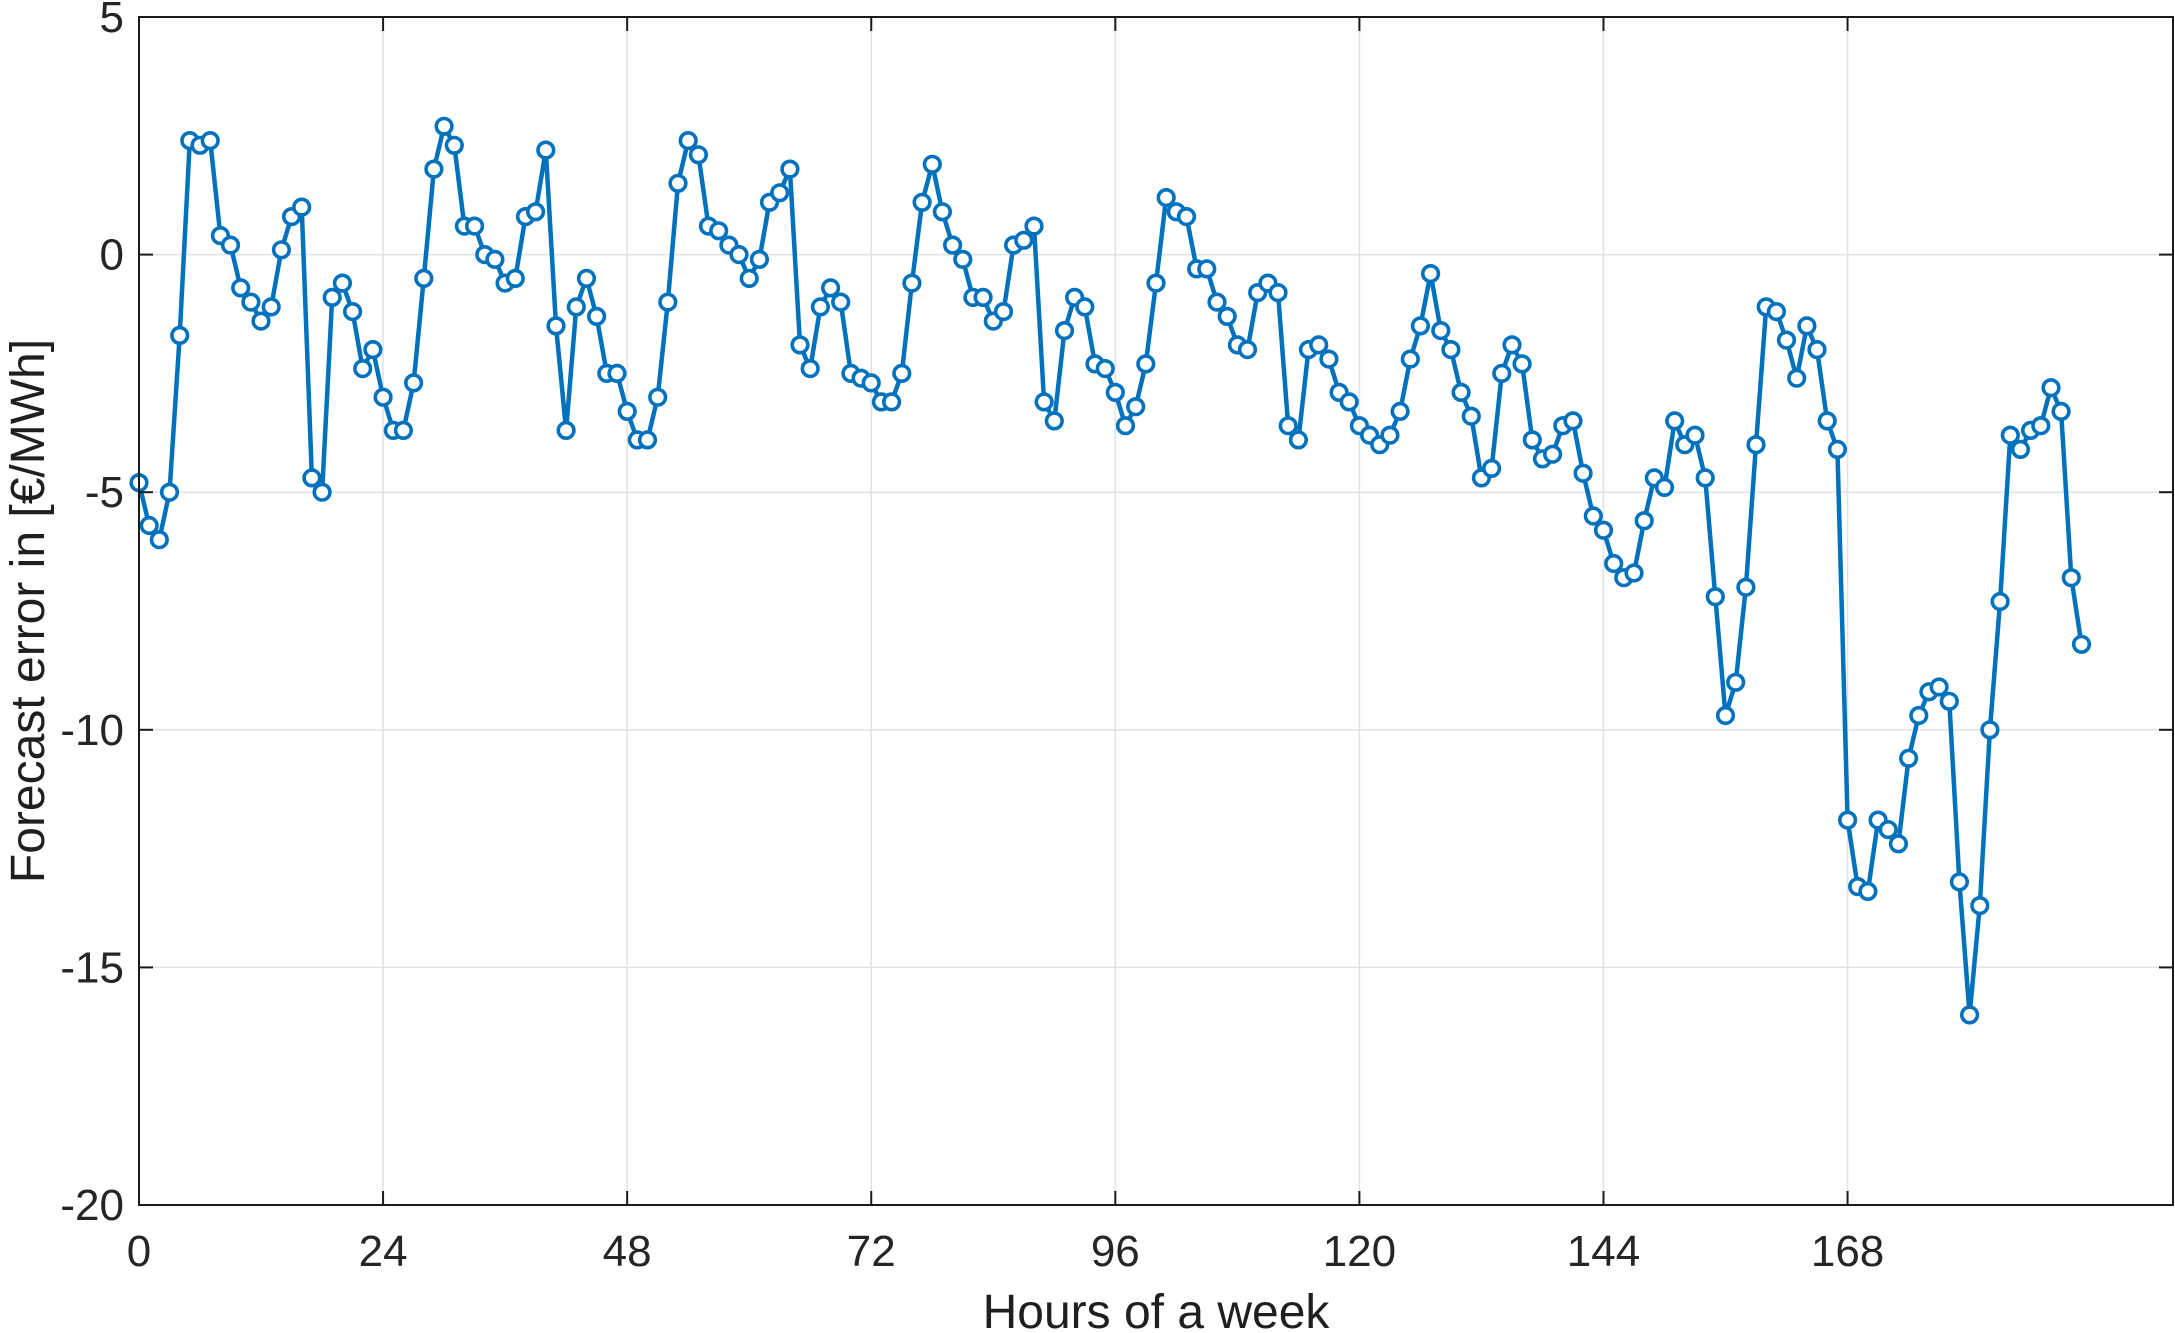 The image size is (2175, 1333). Describe the element at coordinates (104, 492) in the screenshot. I see `y-tick-label: -5` at that location.